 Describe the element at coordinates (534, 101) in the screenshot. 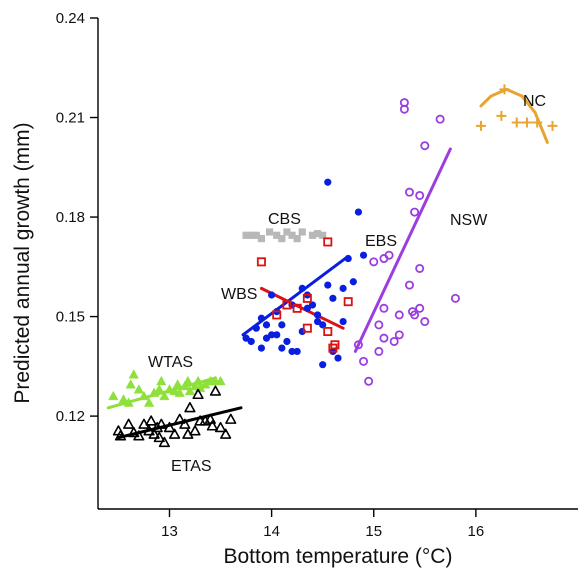

I see `label-nc: NC` at that location.